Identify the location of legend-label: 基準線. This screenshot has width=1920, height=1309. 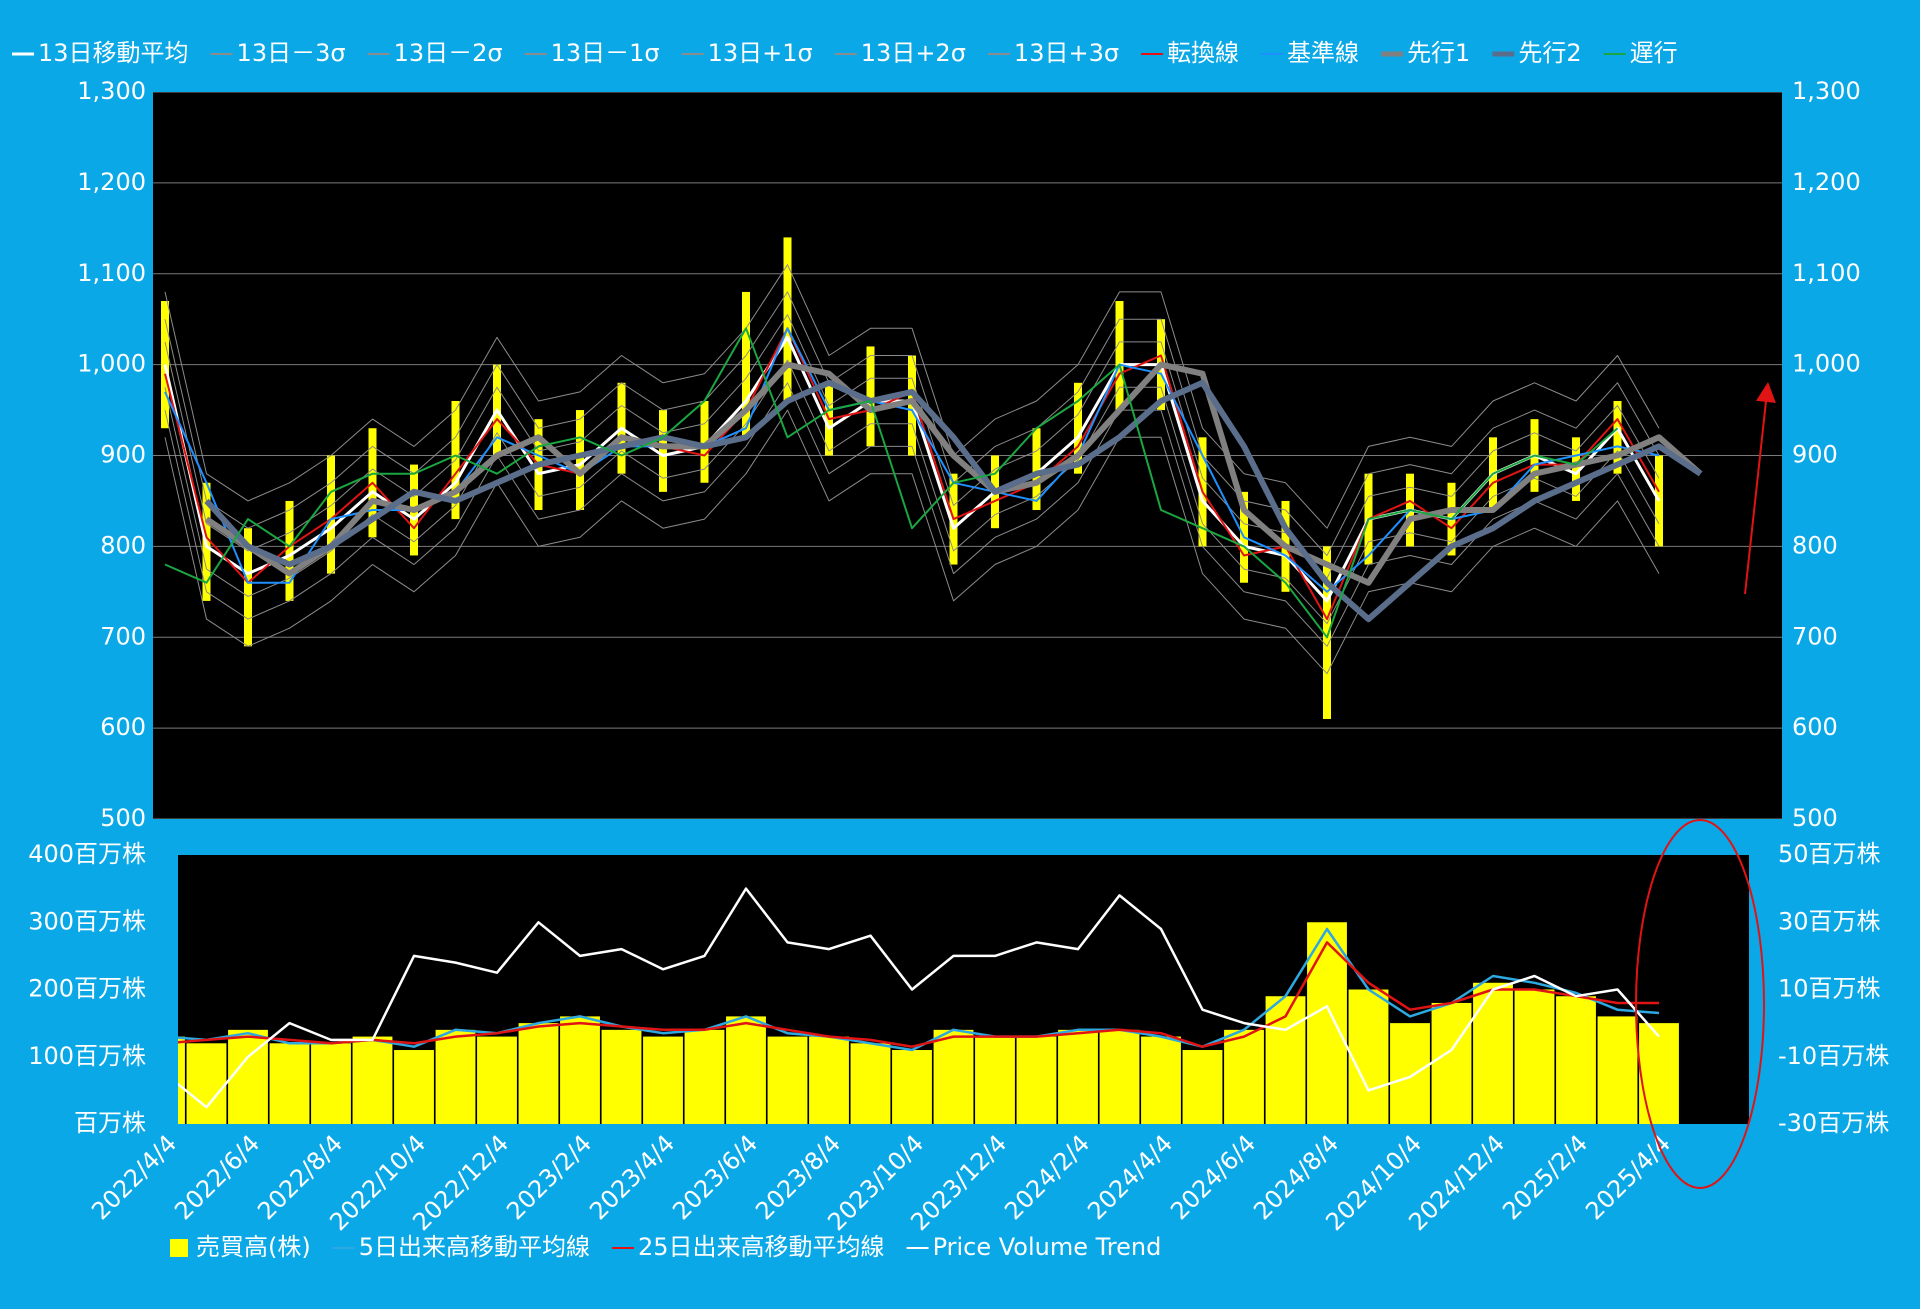
(1323, 53).